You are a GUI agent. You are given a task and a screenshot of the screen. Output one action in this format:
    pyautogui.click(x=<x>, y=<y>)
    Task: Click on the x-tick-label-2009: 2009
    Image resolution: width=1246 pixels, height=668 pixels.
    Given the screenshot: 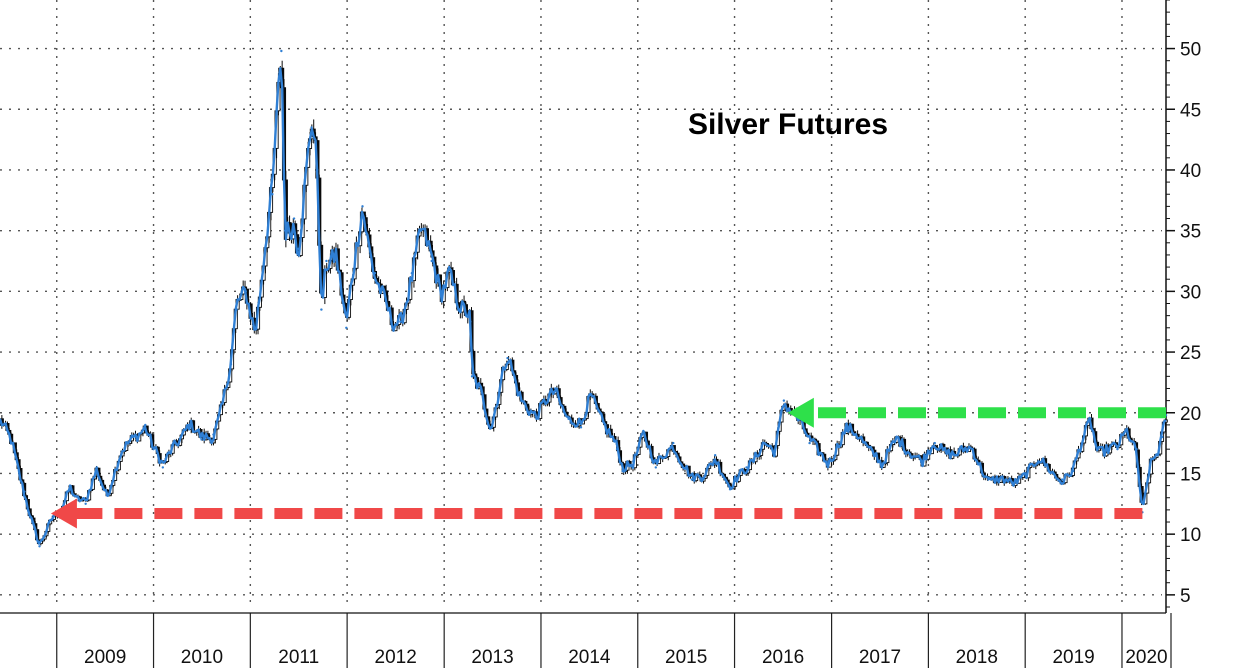 What is the action you would take?
    pyautogui.click(x=105, y=657)
    